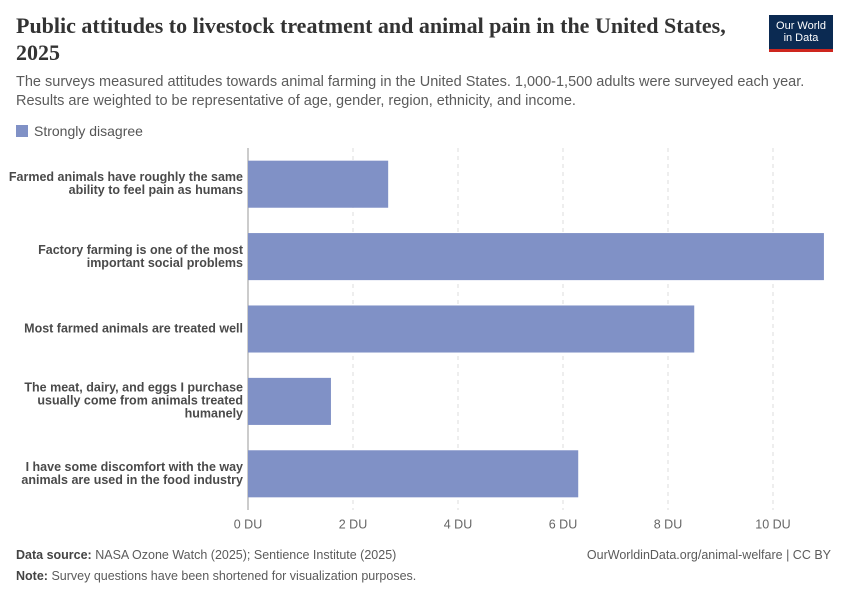  I want to click on x-tick-label: 10 DU, so click(772, 524).